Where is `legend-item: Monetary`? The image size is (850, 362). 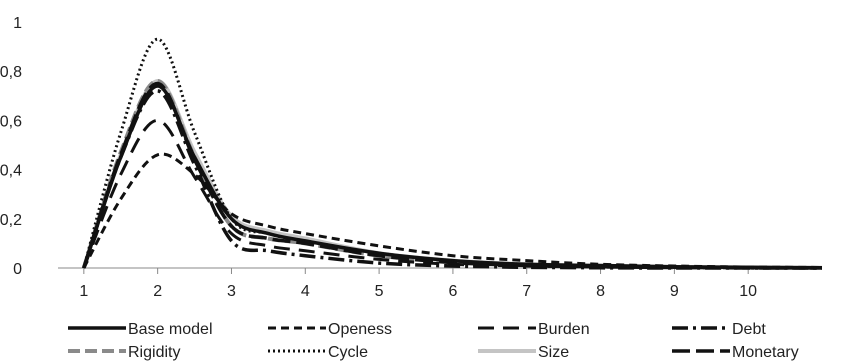 legend-item: Monetary is located at coordinates (735, 352).